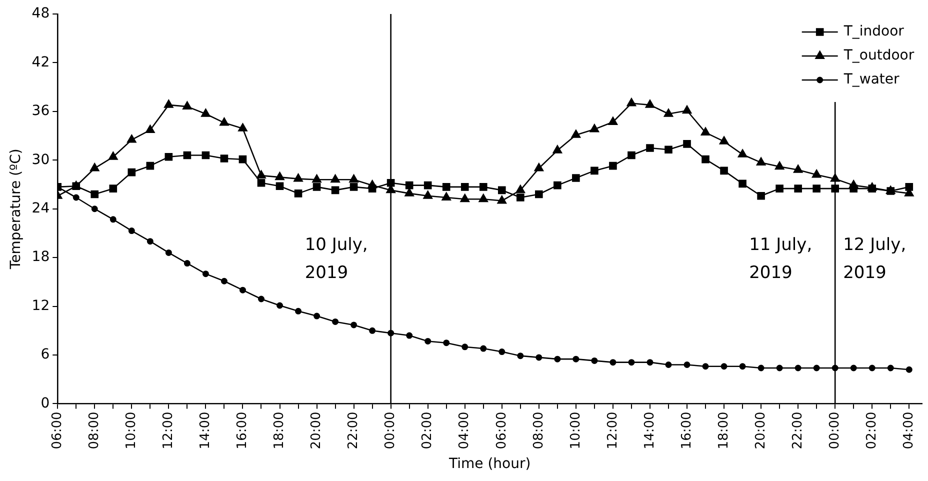 This screenshot has width=928, height=481. Describe the element at coordinates (336, 259) in the screenshot. I see `annotation: 10 July, 2019` at that location.